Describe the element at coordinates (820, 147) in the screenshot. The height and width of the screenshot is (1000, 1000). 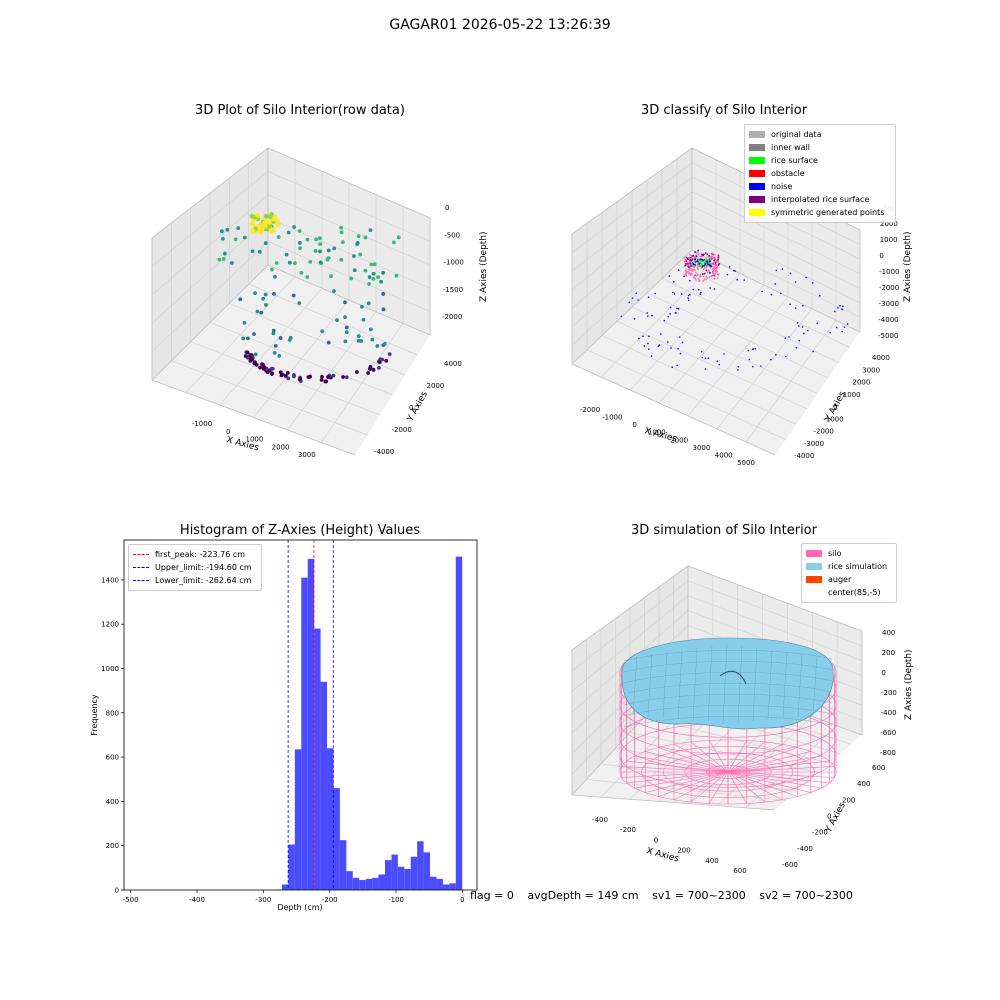
I see `legend-entry: inner wall` at that location.